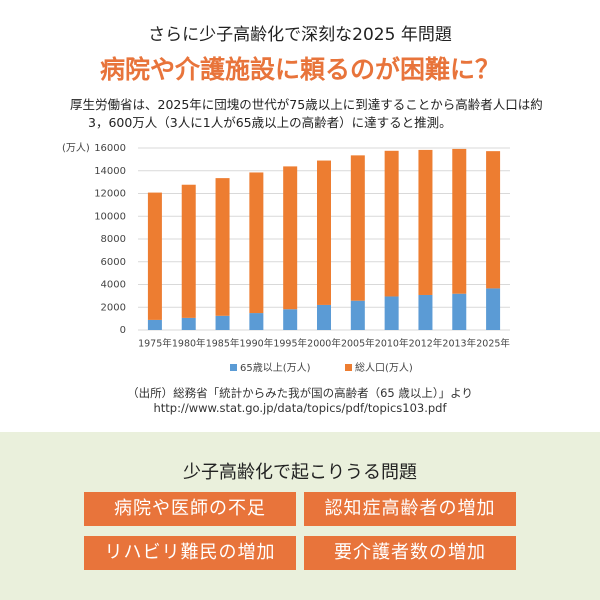  What do you see at coordinates (76, 148) in the screenshot?
I see `y-unit-label: (万人)` at bounding box center [76, 148].